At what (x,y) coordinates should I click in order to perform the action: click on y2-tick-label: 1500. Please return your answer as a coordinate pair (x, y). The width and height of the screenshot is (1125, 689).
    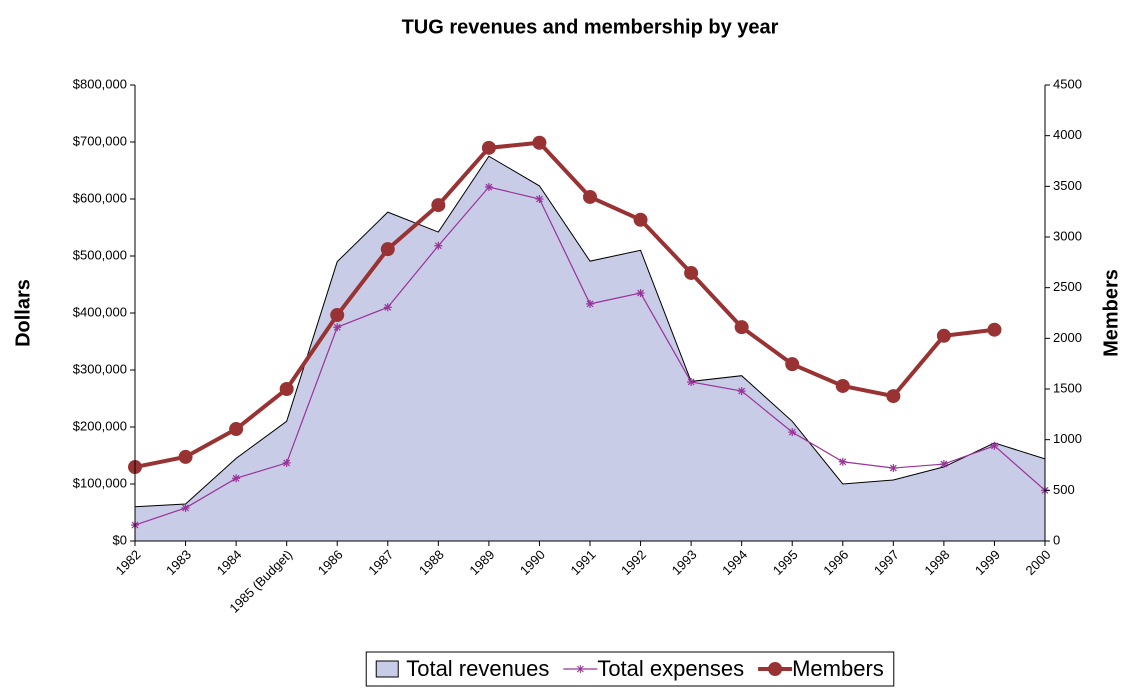
    Looking at the image, I should click on (1067, 387).